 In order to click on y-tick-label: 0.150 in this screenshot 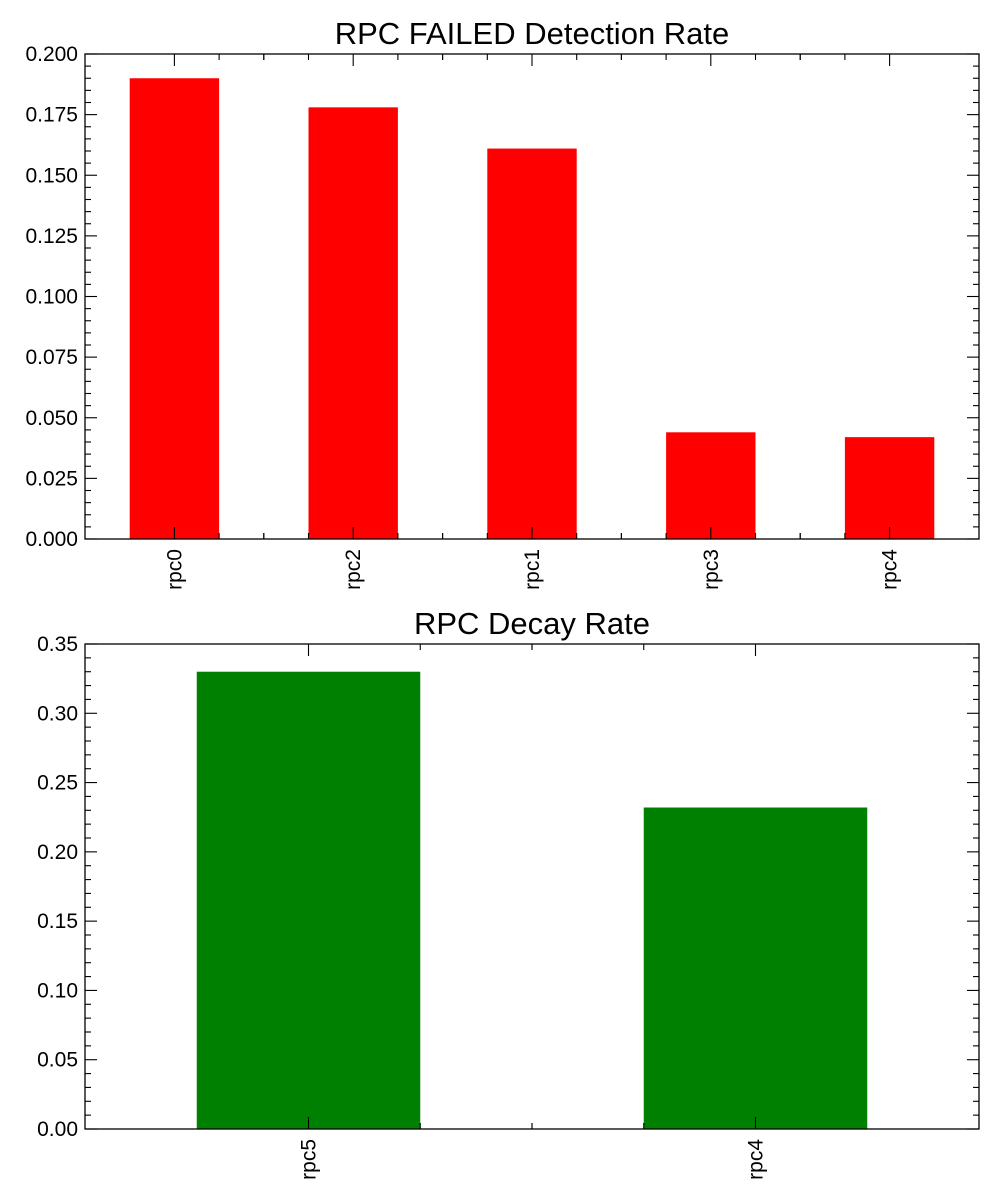, I will do `click(51, 175)`.